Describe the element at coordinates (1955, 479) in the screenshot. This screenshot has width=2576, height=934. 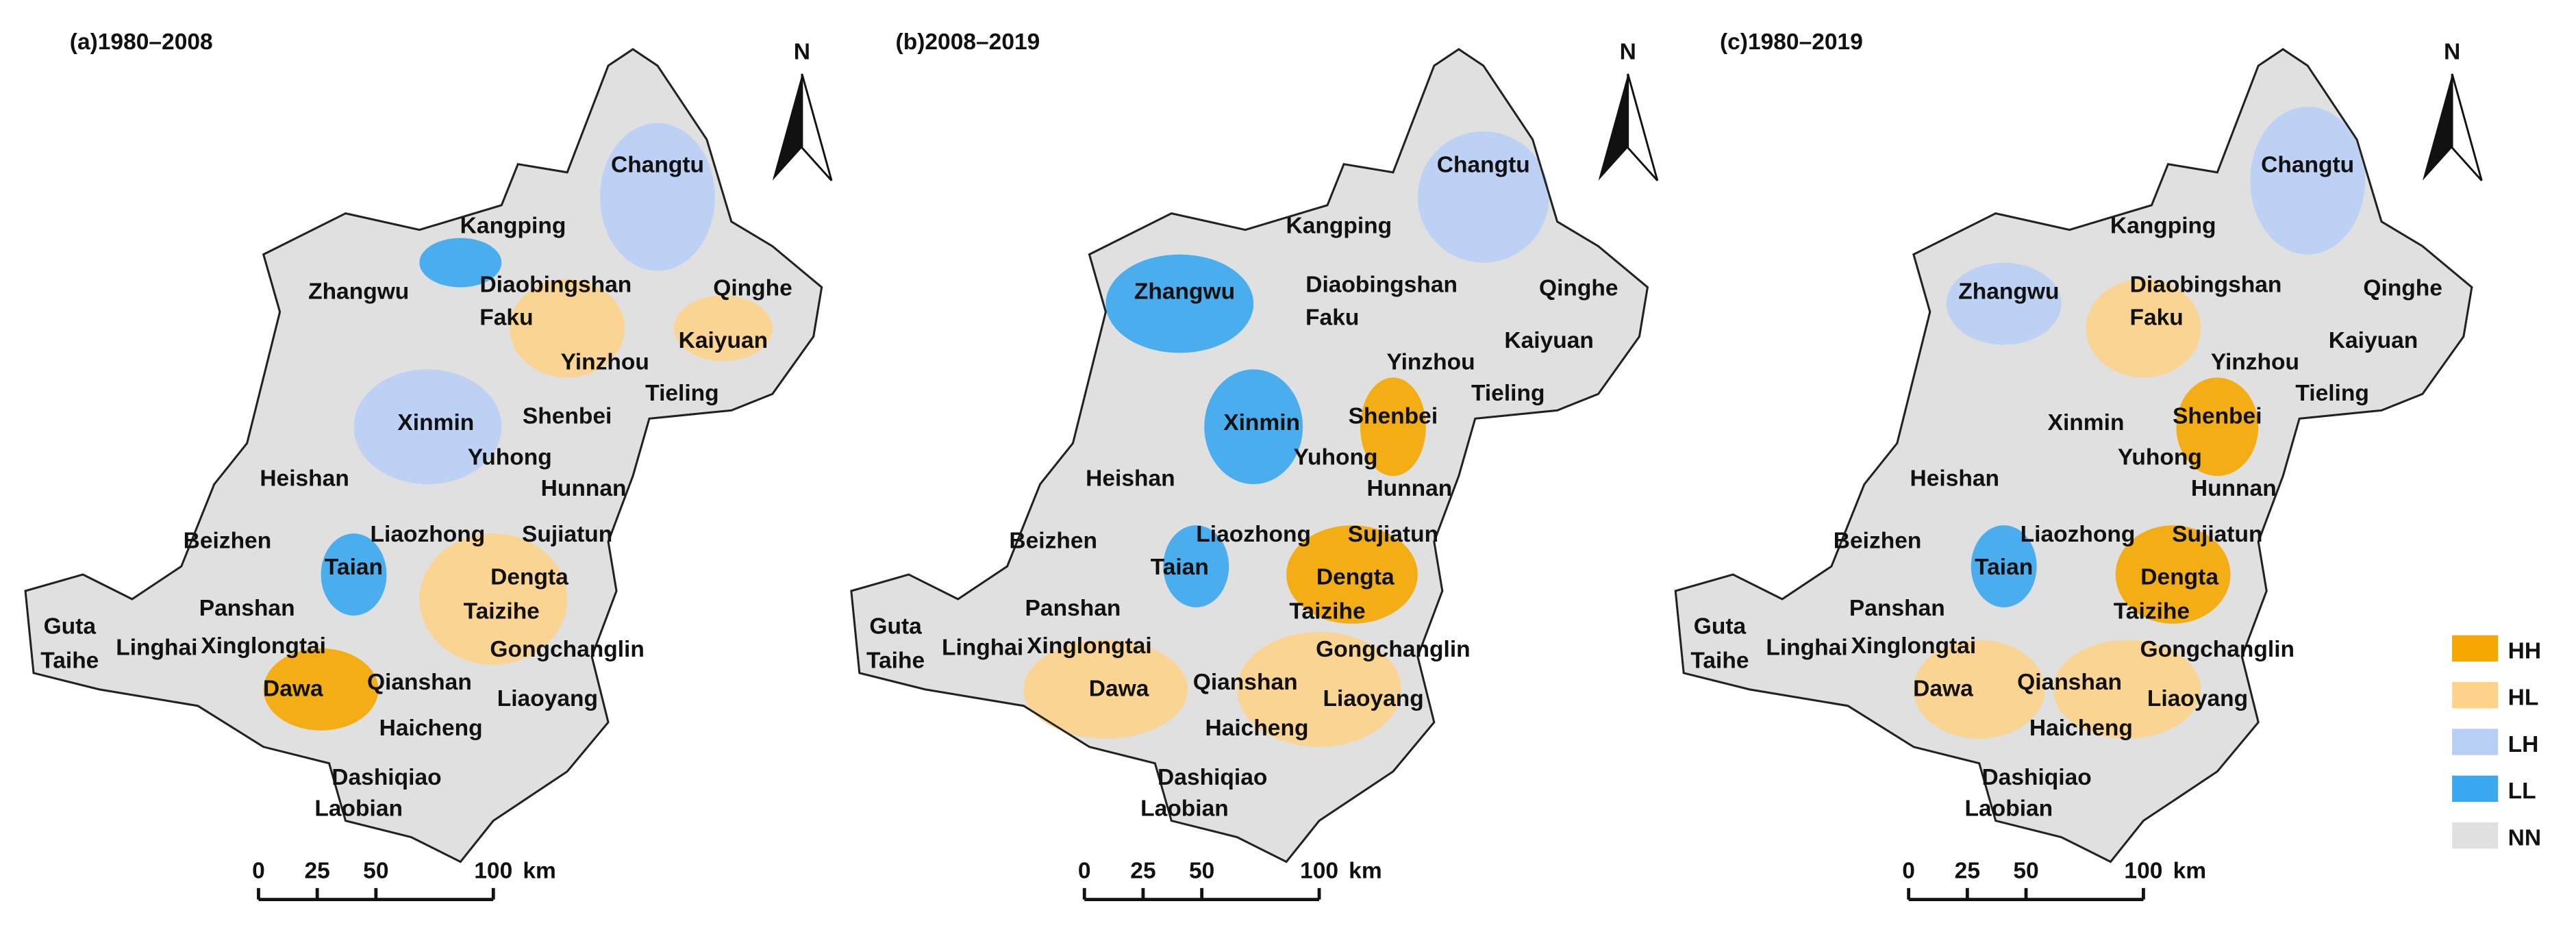
I see `place-label: Heishan` at that location.